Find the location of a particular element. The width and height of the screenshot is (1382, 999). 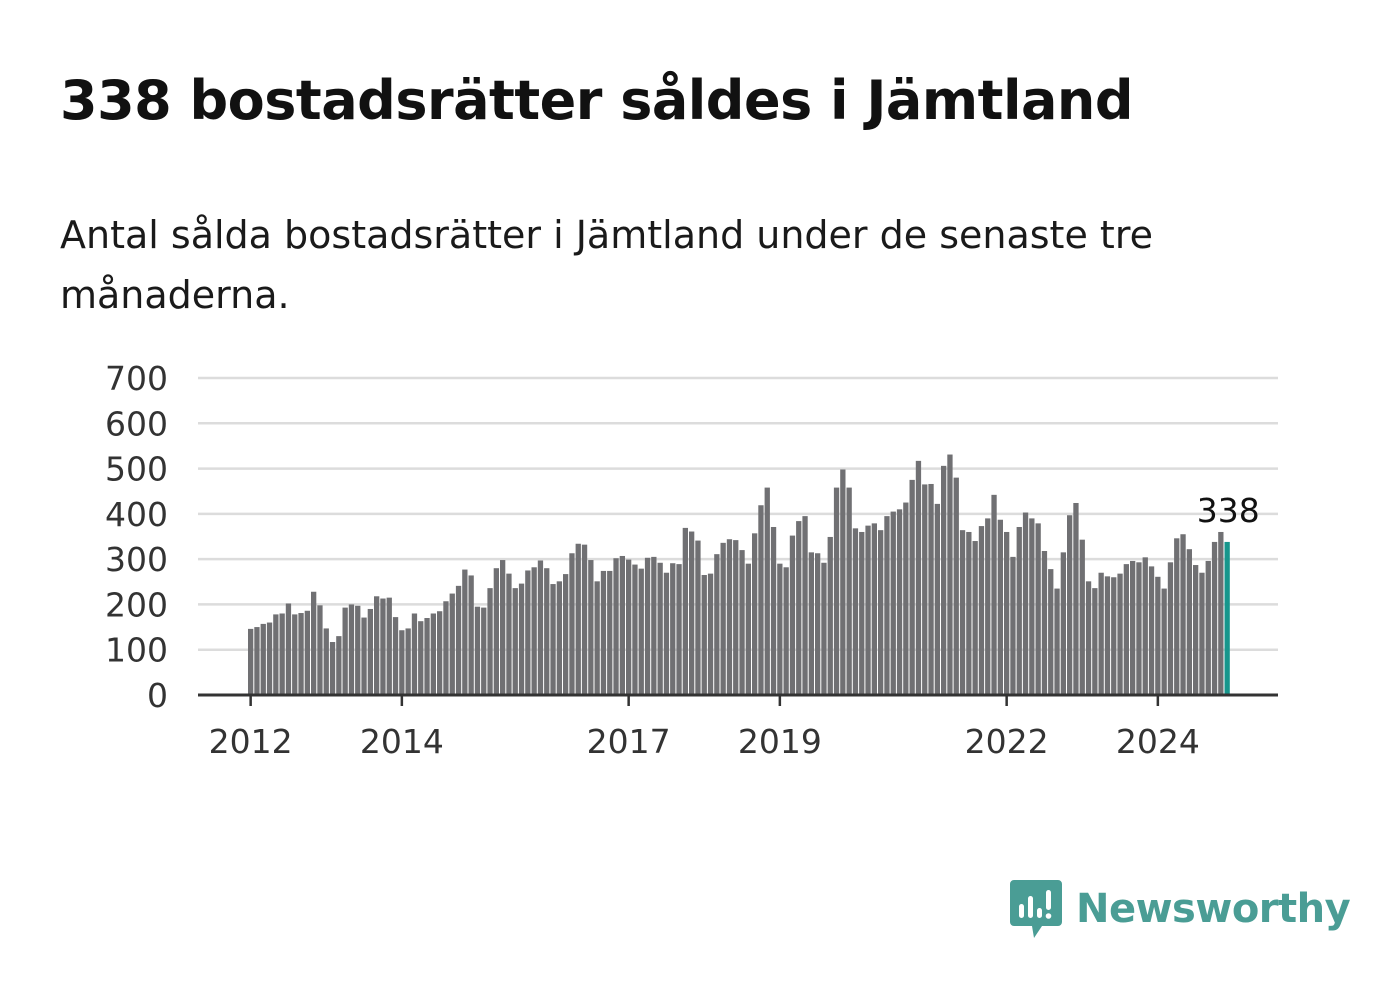

newsworthy-brand: Newsworthy is located at coordinates (1180, 909).